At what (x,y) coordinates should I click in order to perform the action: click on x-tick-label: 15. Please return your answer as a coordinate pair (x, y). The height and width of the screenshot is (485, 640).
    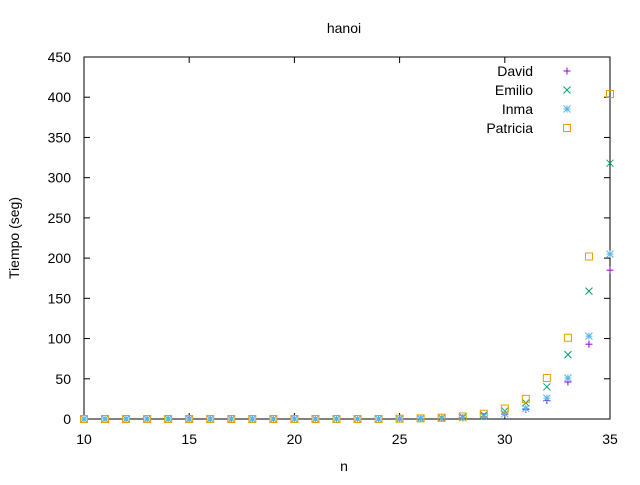
    Looking at the image, I should click on (189, 439).